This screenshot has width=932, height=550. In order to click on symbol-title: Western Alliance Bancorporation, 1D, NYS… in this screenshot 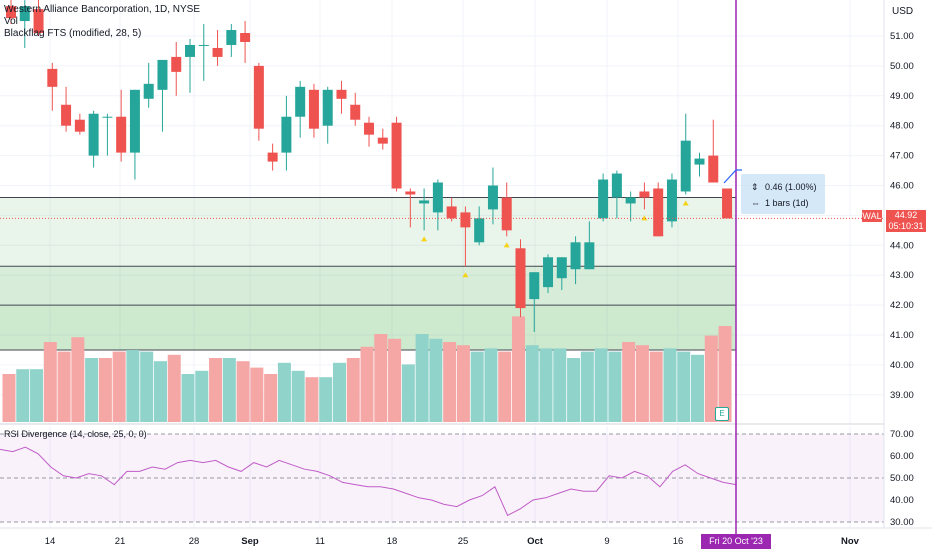, I will do `click(102, 9)`.